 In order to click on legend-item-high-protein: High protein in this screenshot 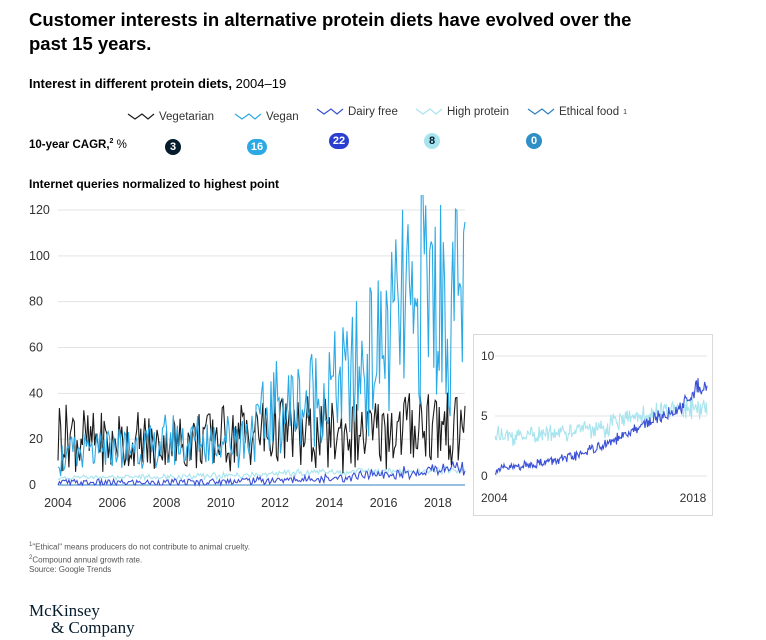, I will do `click(462, 112)`.